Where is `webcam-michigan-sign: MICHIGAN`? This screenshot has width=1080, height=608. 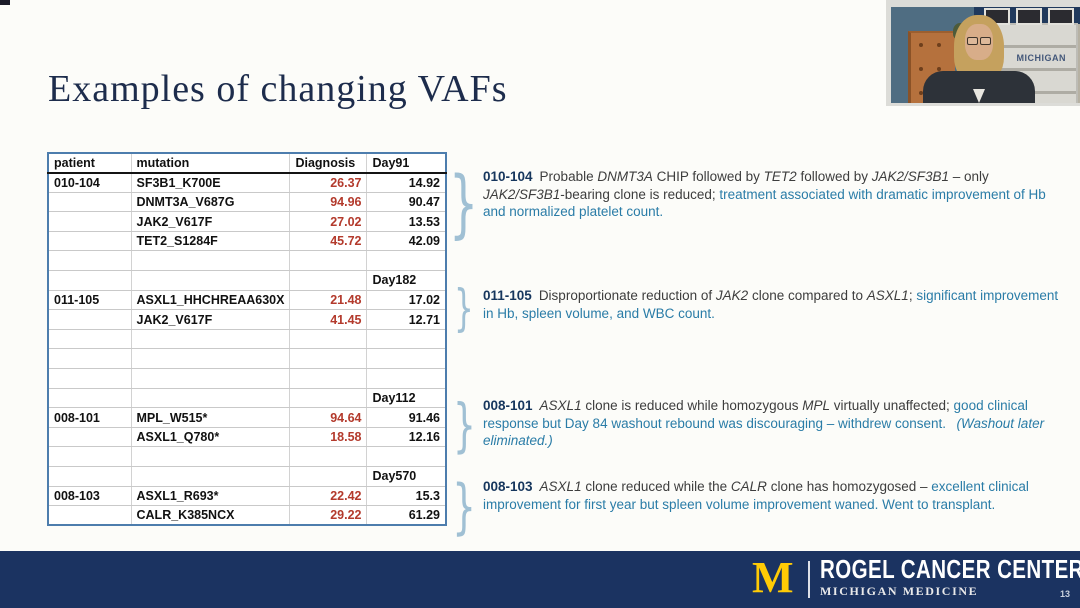 webcam-michigan-sign: MICHIGAN is located at coordinates (1041, 58).